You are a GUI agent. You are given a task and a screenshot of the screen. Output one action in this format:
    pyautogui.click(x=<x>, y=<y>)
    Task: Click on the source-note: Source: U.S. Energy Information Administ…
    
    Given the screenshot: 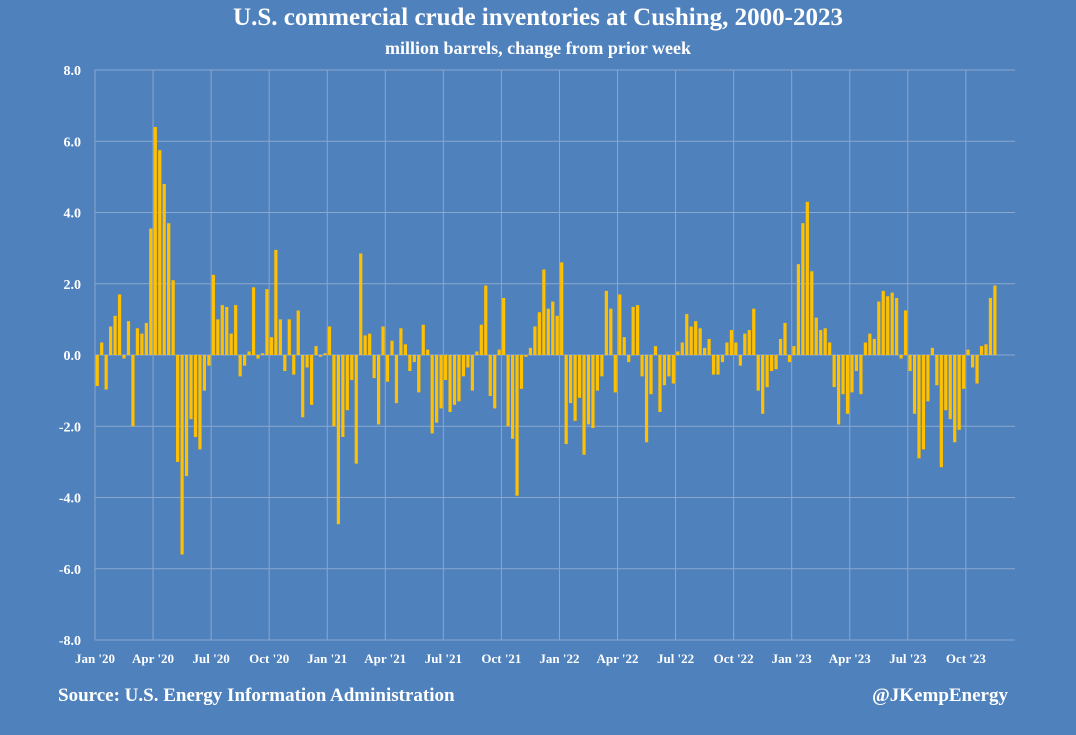 What is the action you would take?
    pyautogui.click(x=256, y=695)
    